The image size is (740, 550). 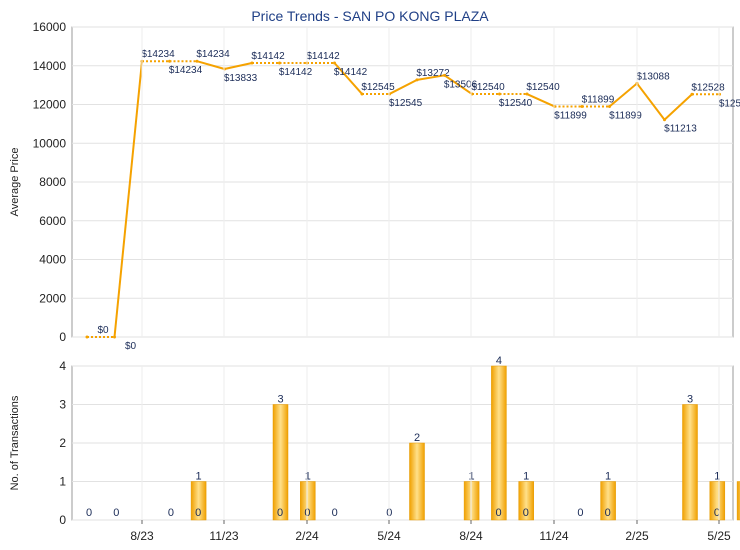 I want to click on y-tick-label: 16000, so click(x=50, y=27).